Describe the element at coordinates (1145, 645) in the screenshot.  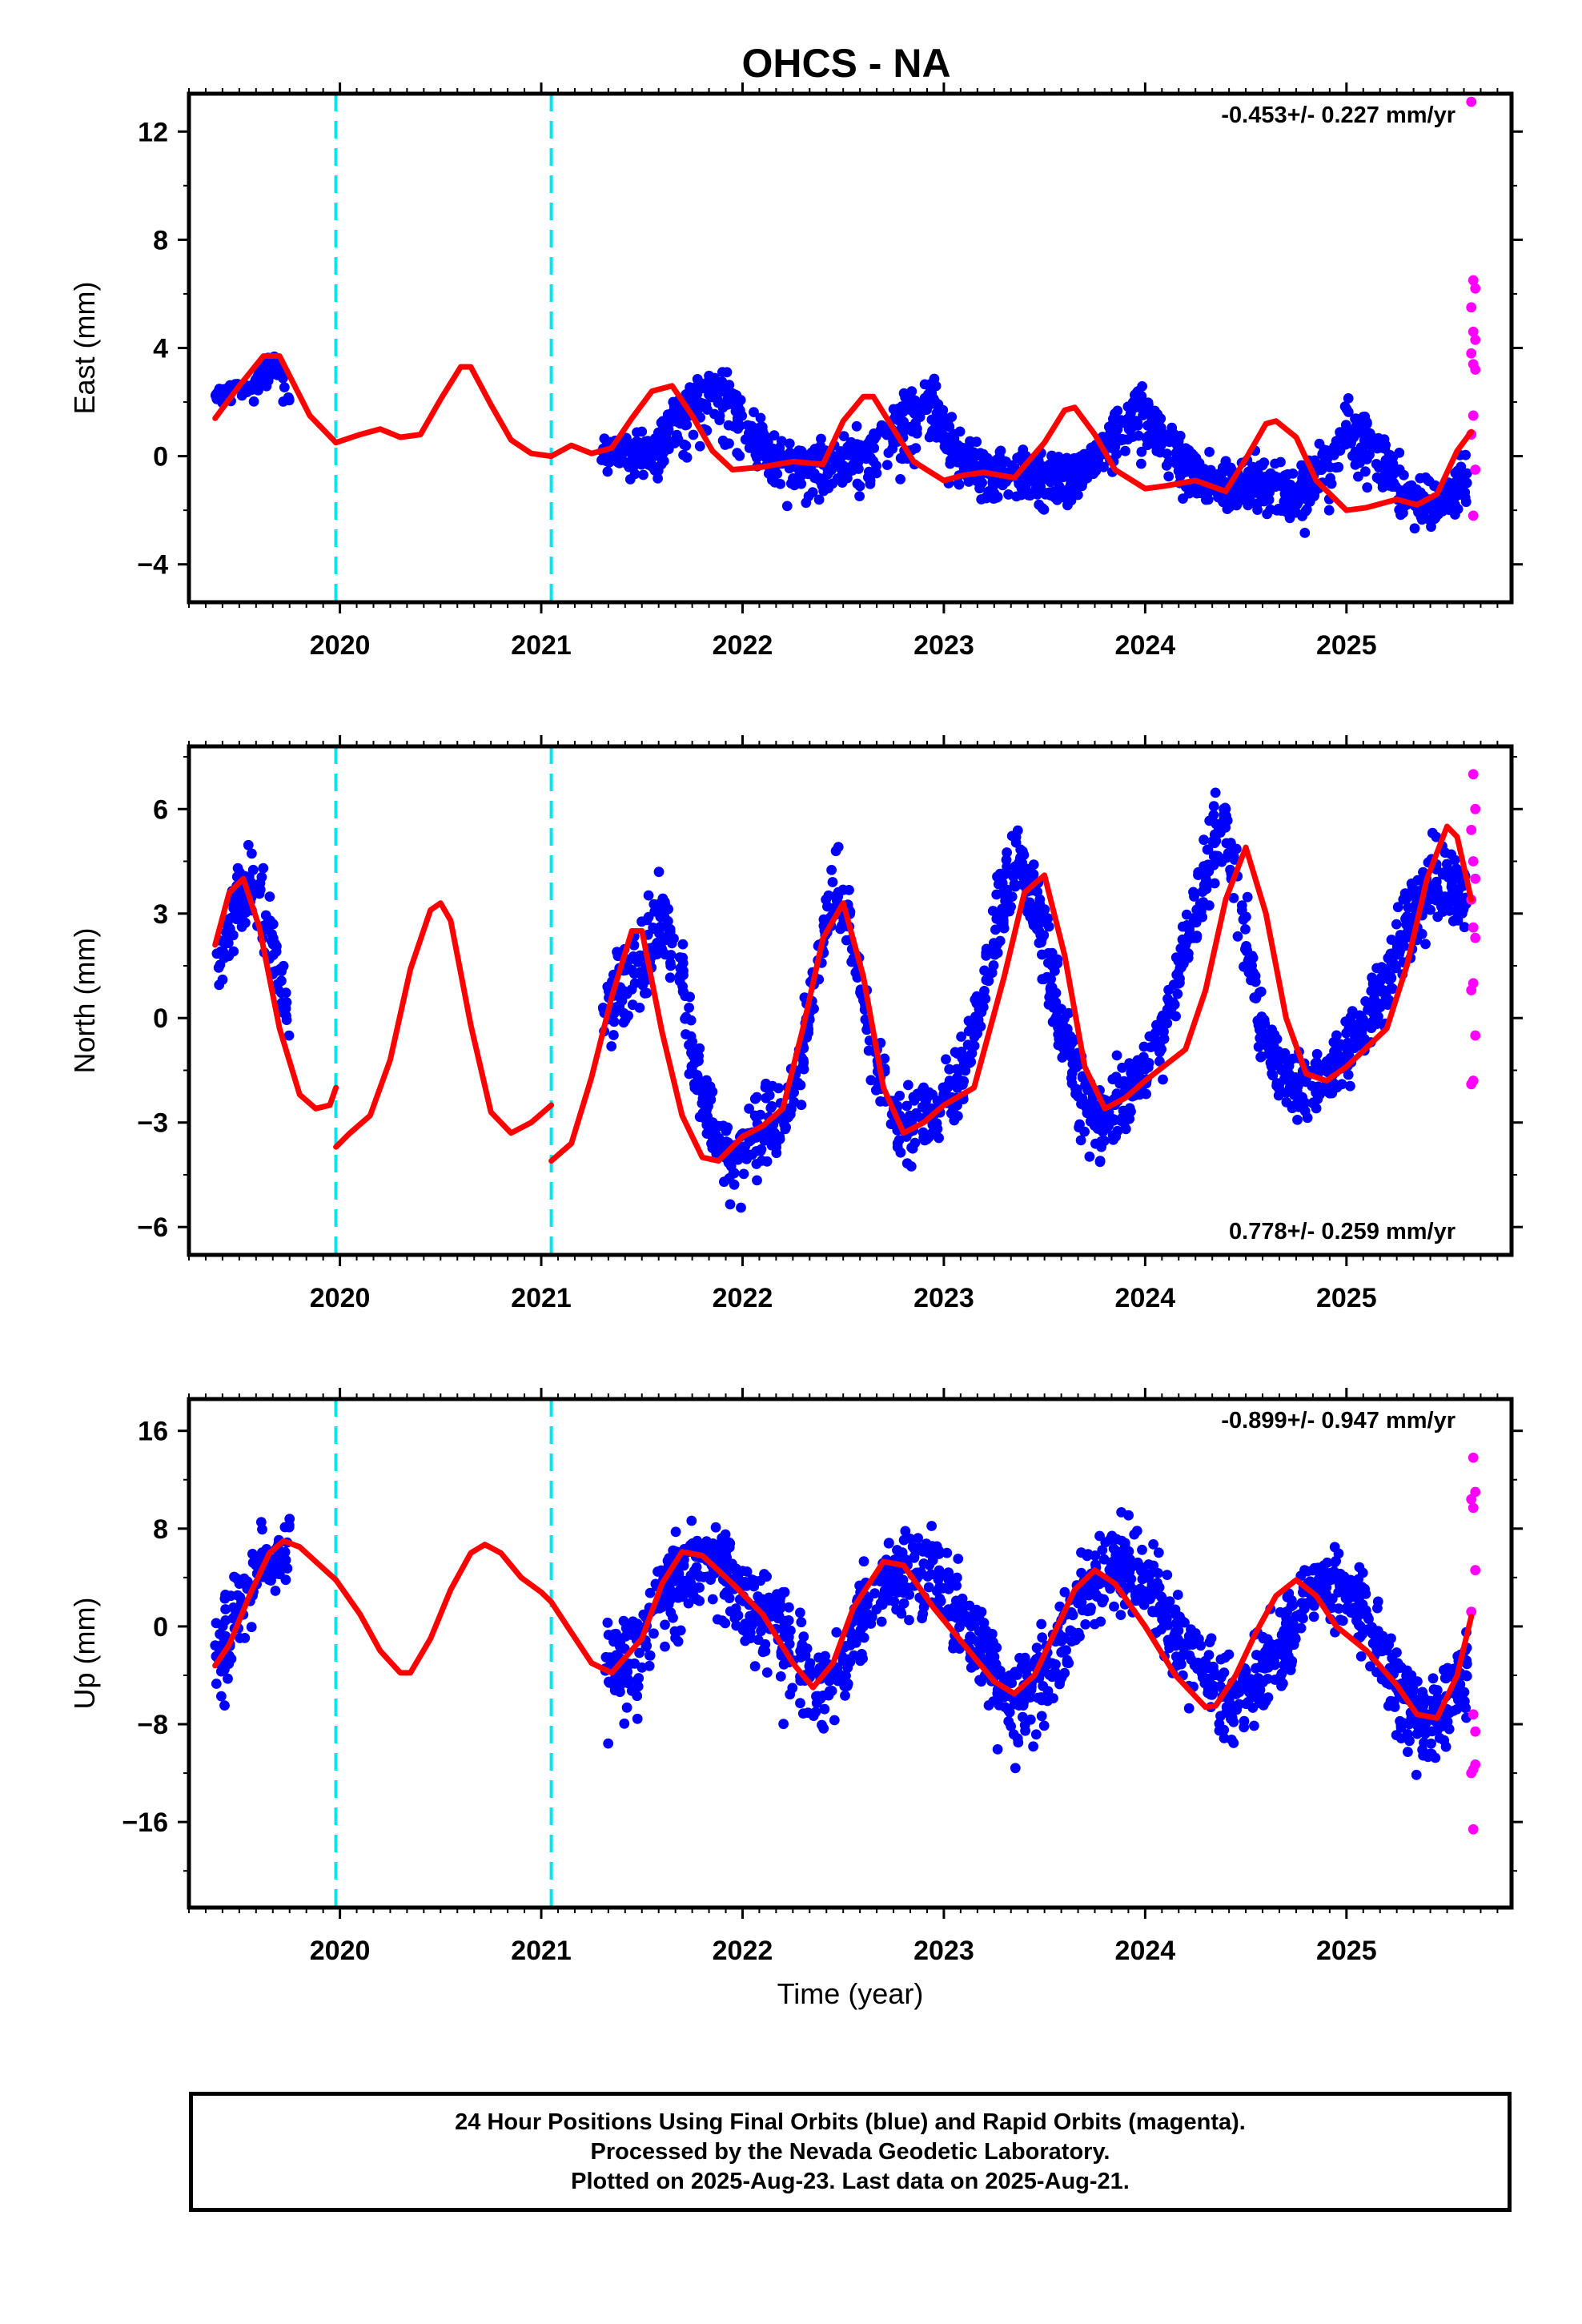
I see `x-tick-label: 2024` at that location.